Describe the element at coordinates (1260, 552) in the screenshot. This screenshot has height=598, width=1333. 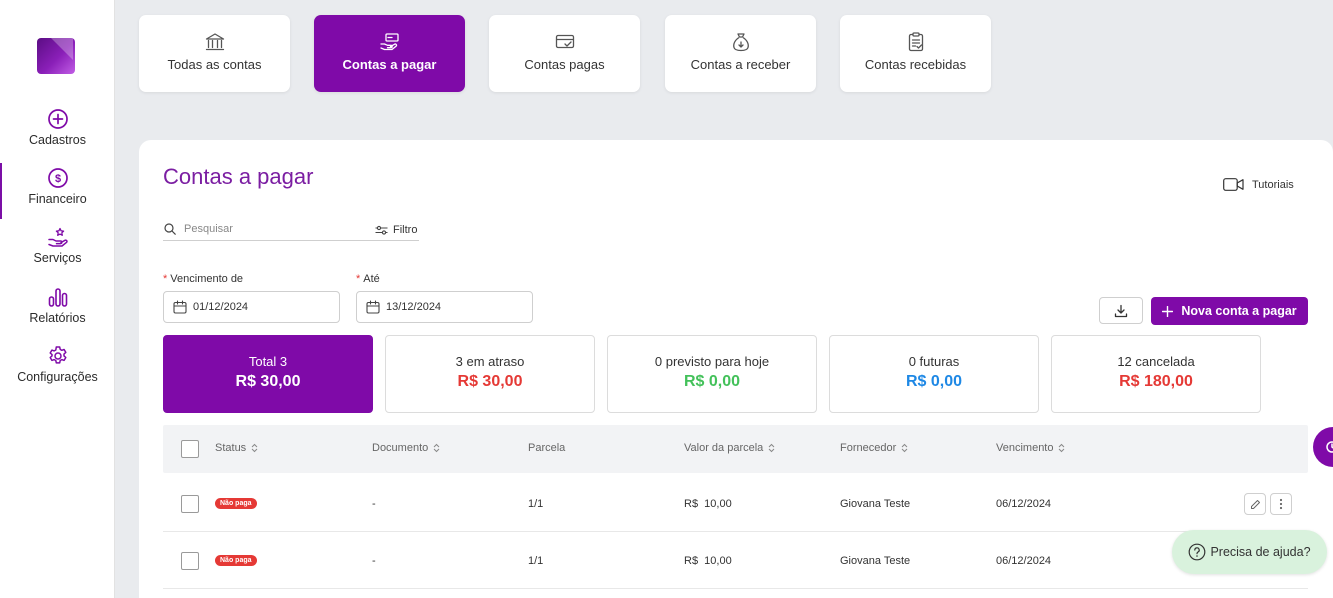
I see `help-label: Precisa de ajuda?` at that location.